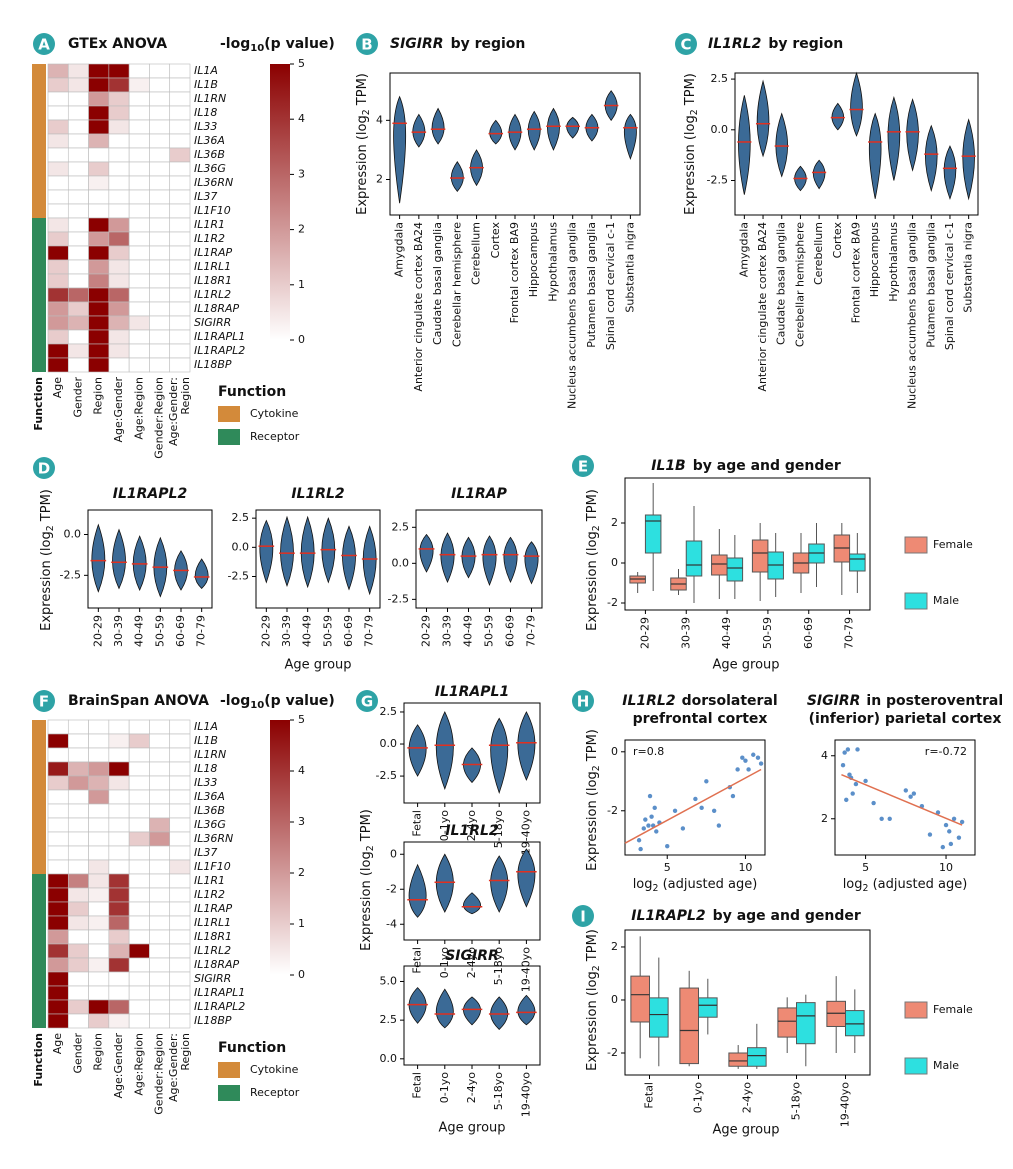  What do you see at coordinates (97, 631) in the screenshot?
I see `x-tick-label: 20-29` at bounding box center [97, 631].